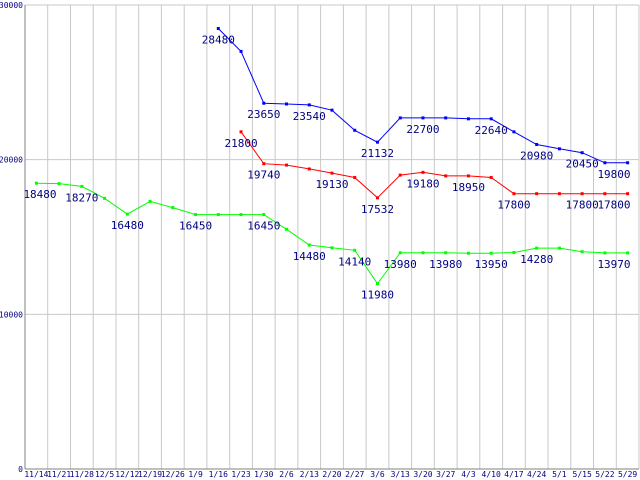 The image size is (640, 480). What do you see at coordinates (536, 259) in the screenshot?
I see `data-label: 14280` at bounding box center [536, 259].